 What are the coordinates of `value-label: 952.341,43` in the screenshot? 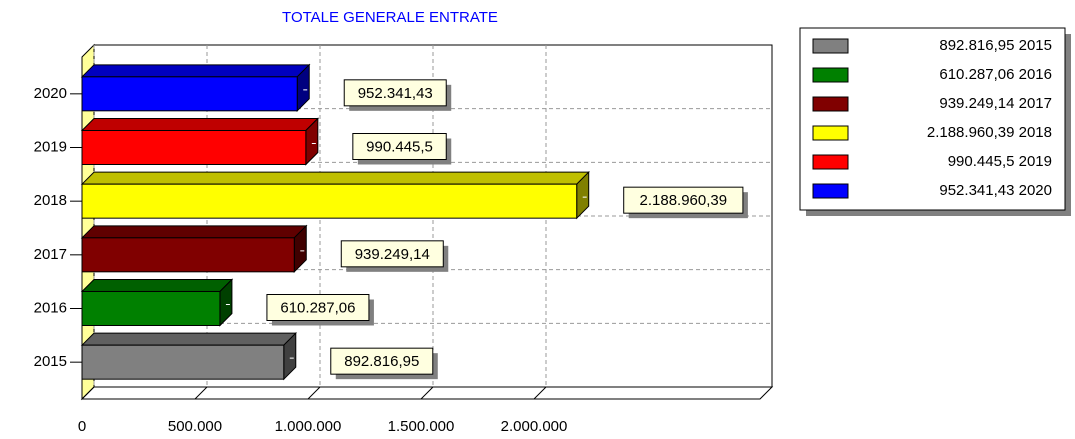 It's located at (395, 93).